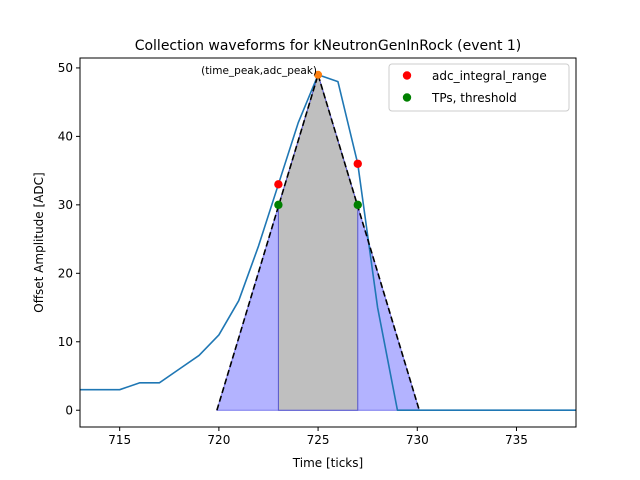  I want to click on y-tick-label: 10, so click(65, 342).